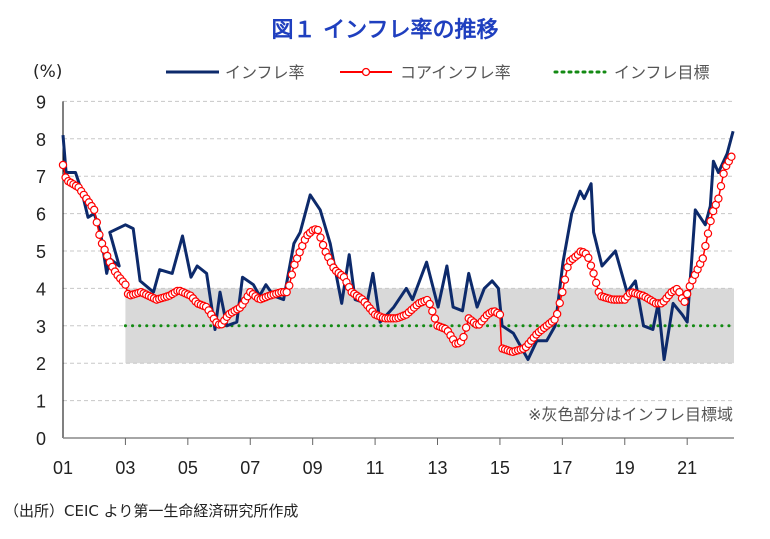 The height and width of the screenshot is (539, 770). I want to click on y-tick-label: 5, so click(41, 252).